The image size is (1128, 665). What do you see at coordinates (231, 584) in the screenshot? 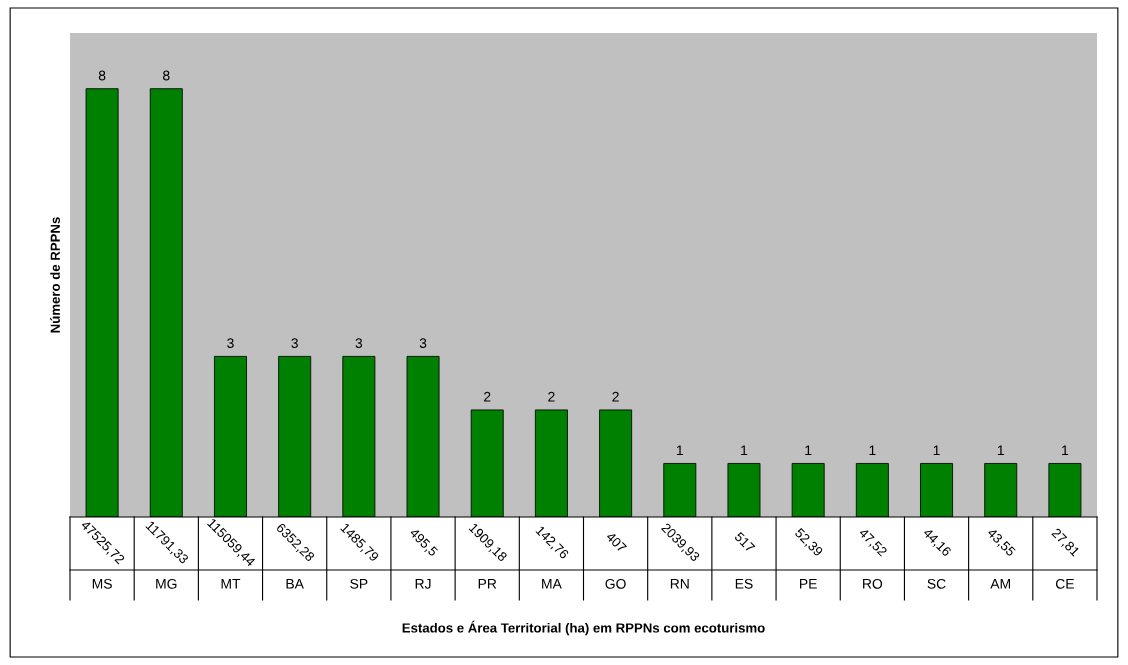
I see `x-tick-label: MT` at bounding box center [231, 584].